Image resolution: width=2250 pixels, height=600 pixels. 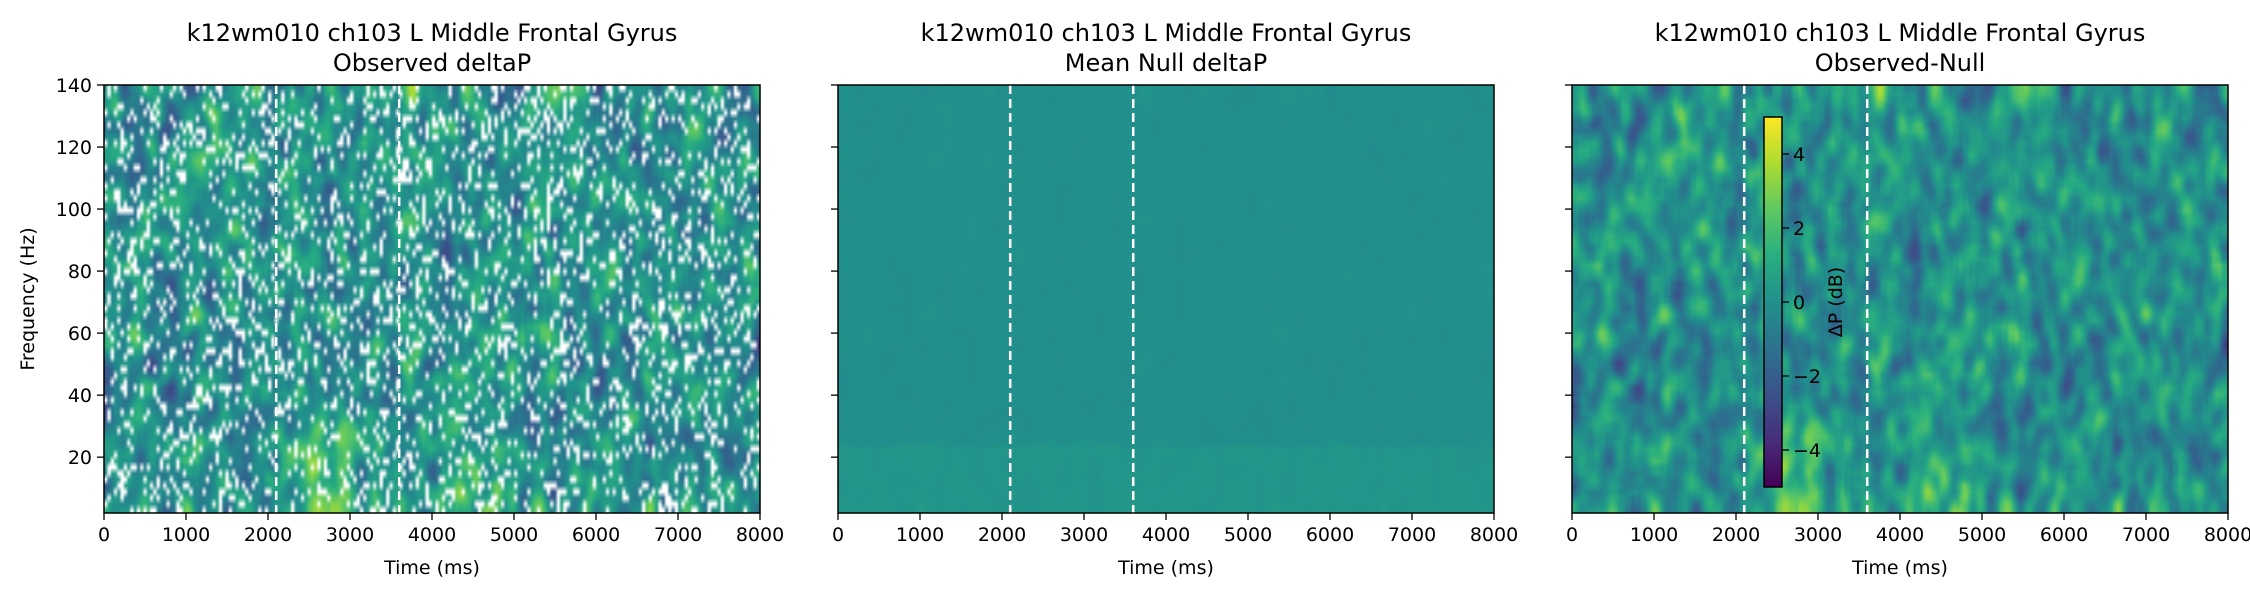 What do you see at coordinates (1799, 303) in the screenshot?
I see `colorbar-tick-label: 0` at bounding box center [1799, 303].